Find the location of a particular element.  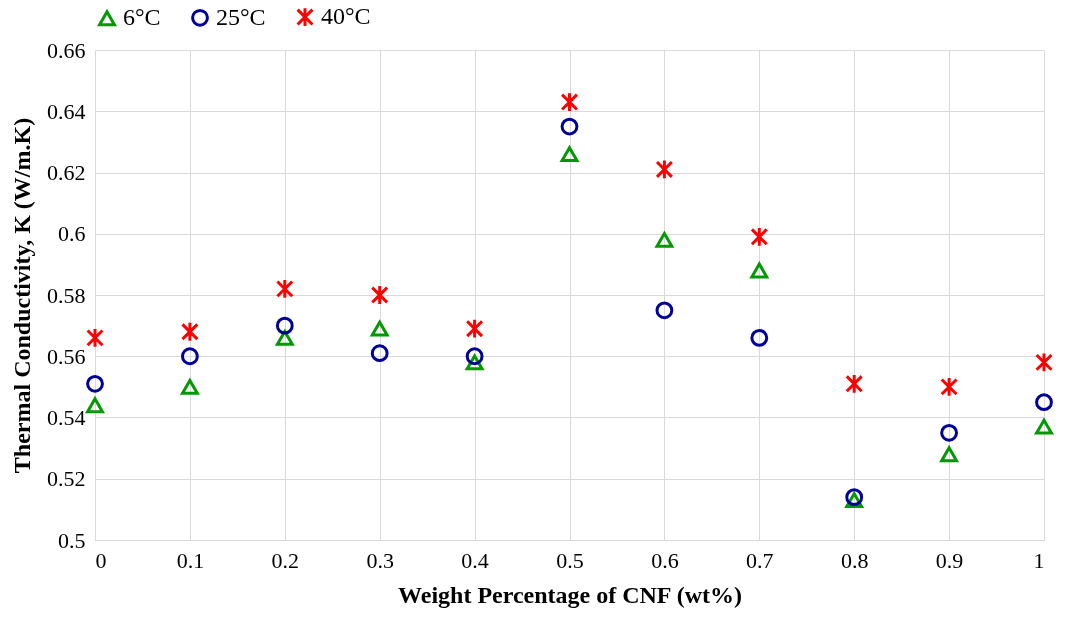

x-tick-label: 0.2 is located at coordinates (285, 560).